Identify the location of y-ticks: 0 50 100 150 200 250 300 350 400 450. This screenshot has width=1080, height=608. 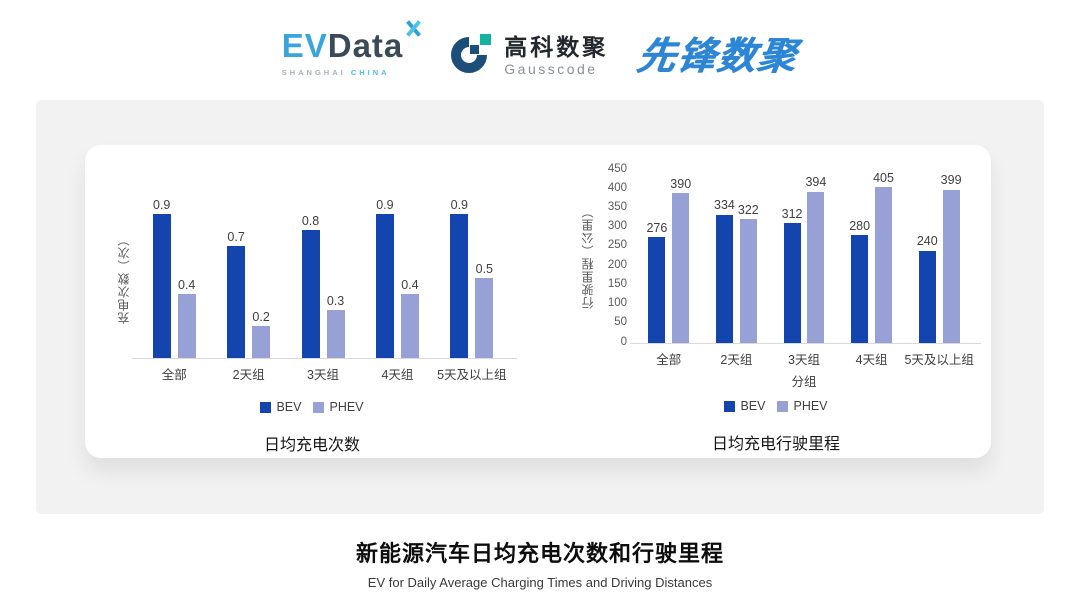
(614, 255).